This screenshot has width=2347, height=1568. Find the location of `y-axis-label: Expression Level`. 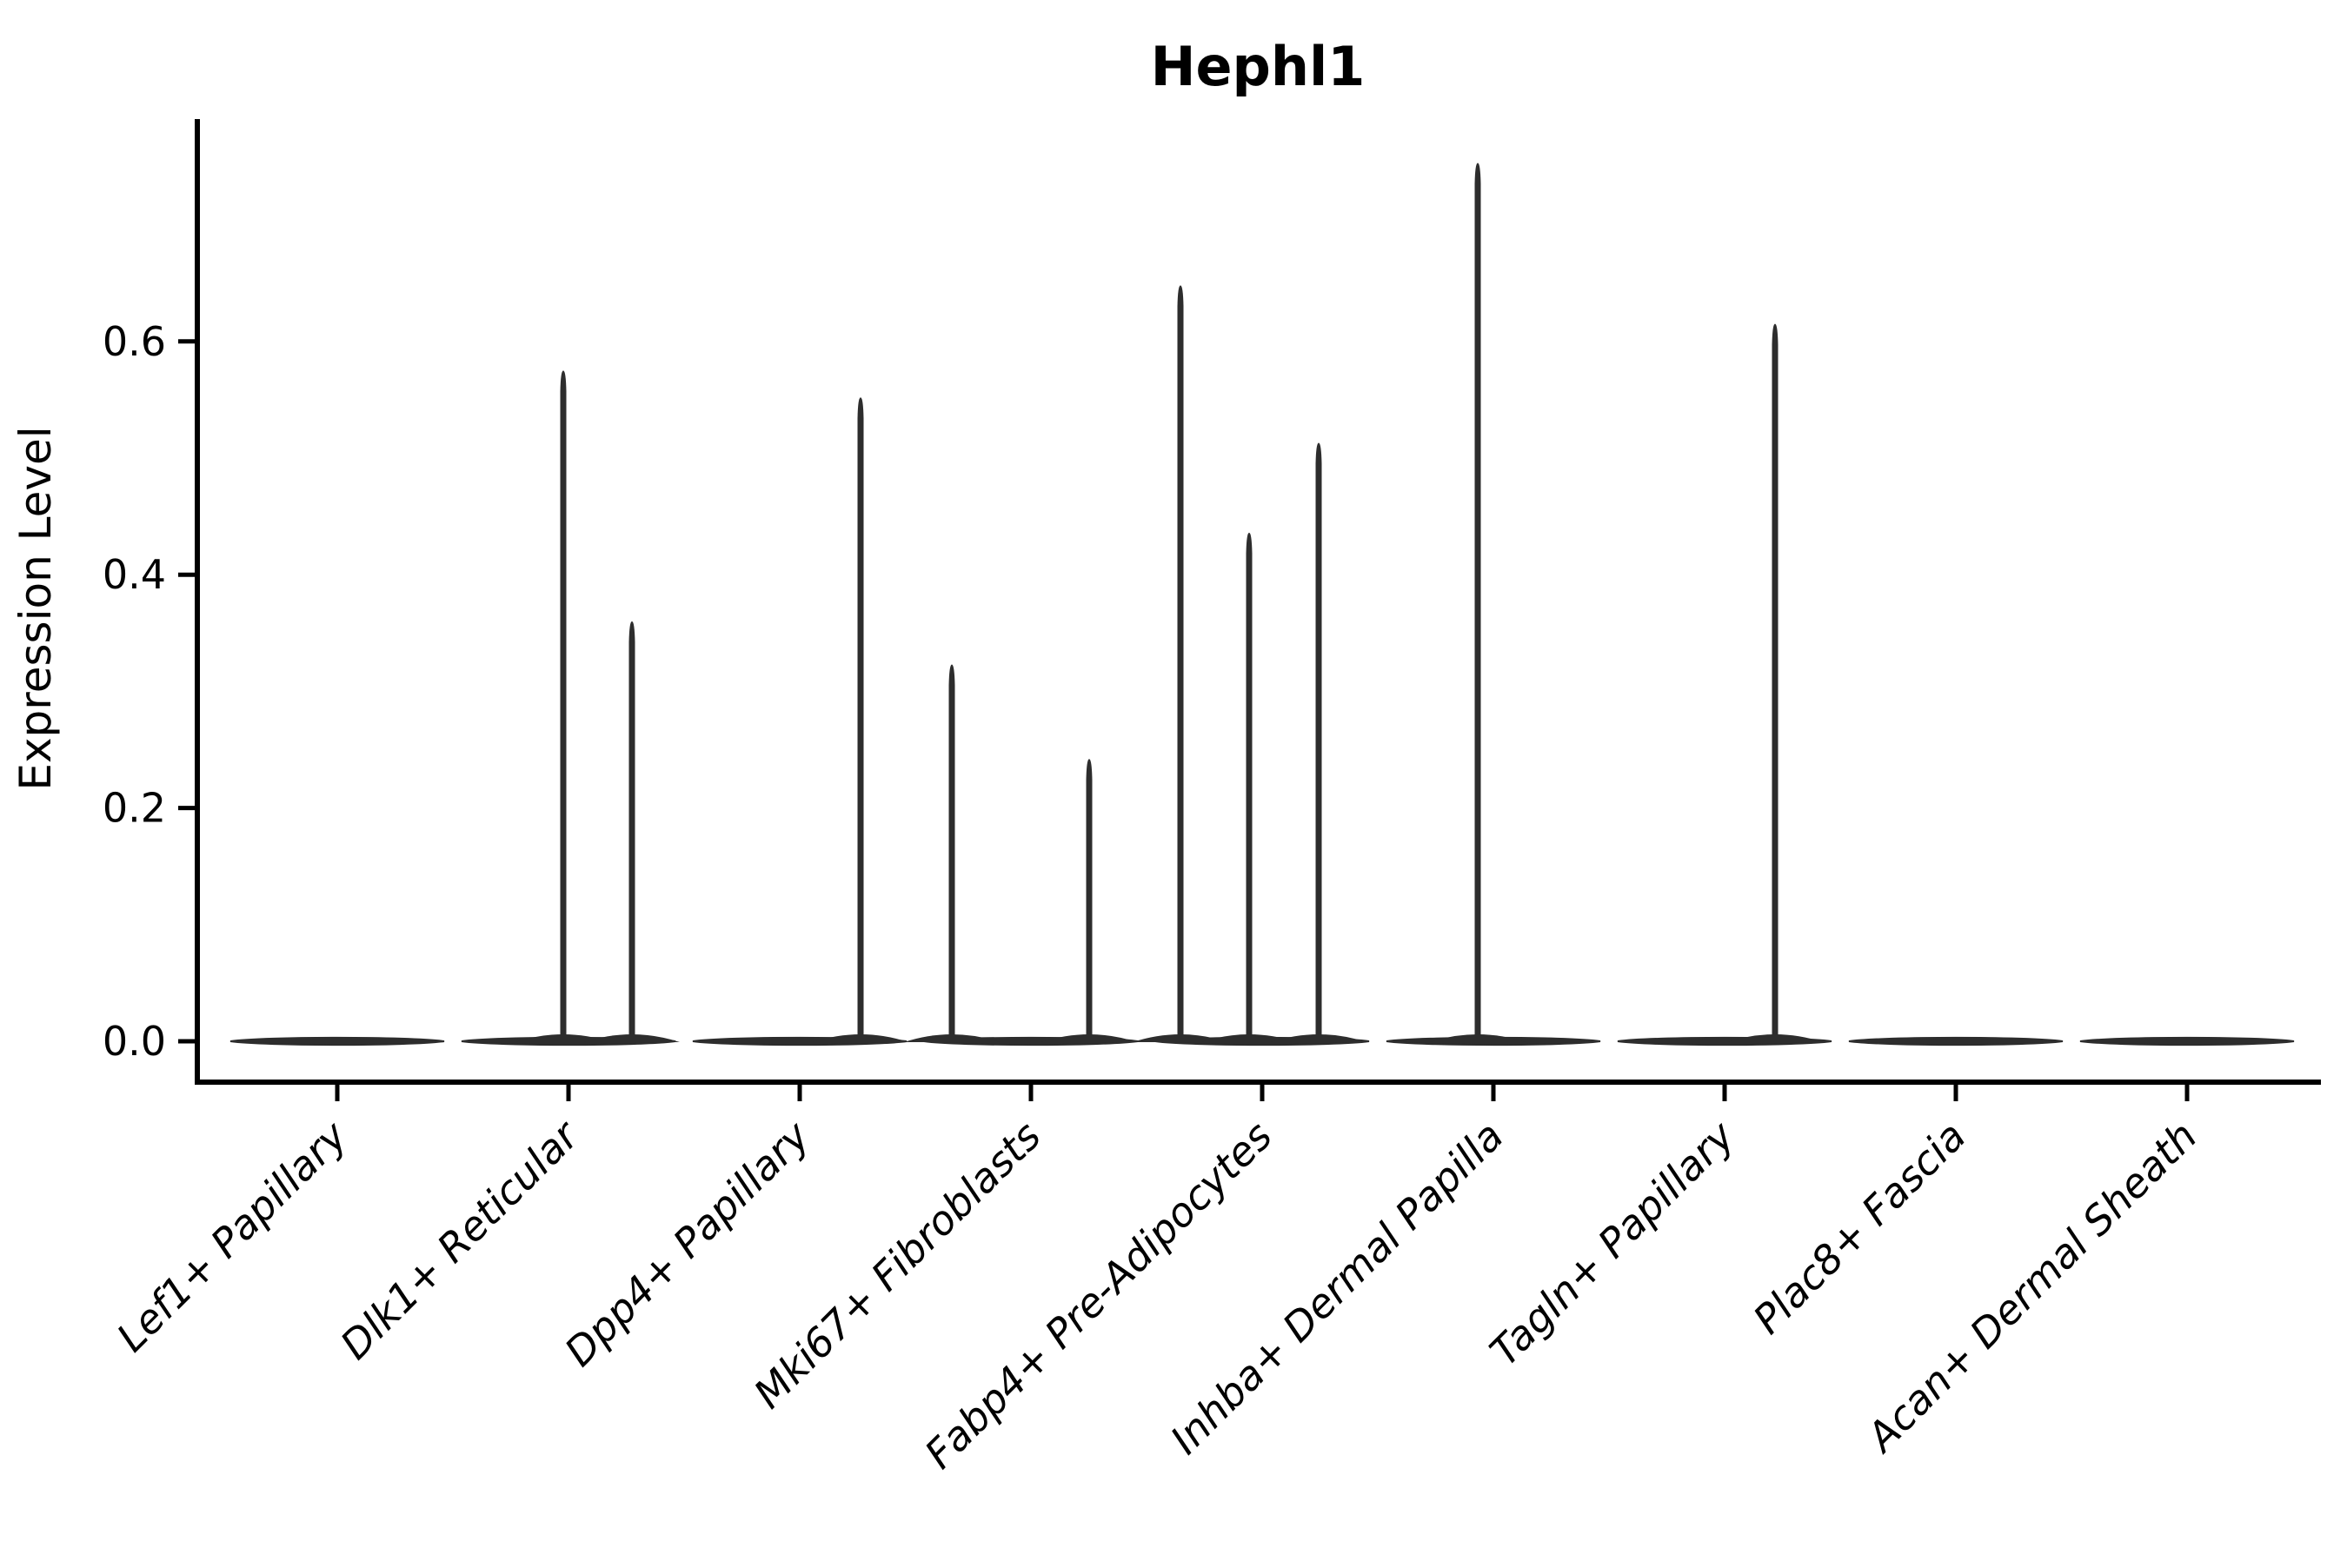

y-axis-label: Expression Level is located at coordinates (35, 608).